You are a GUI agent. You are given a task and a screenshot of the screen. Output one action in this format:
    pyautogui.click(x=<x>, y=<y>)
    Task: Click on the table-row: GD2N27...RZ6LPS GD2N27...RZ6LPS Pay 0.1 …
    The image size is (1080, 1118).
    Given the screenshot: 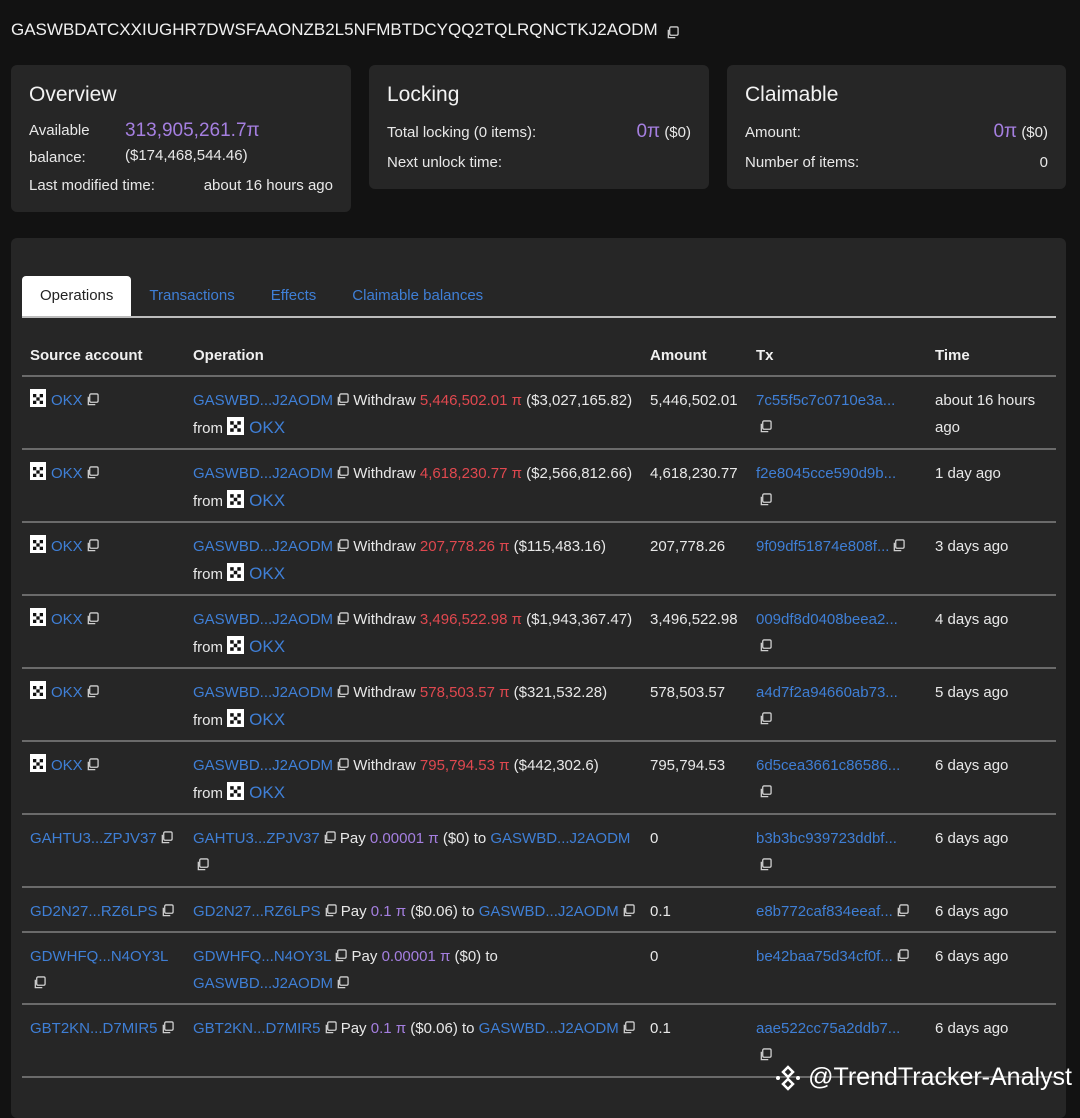 What is the action you would take?
    pyautogui.click(x=539, y=910)
    